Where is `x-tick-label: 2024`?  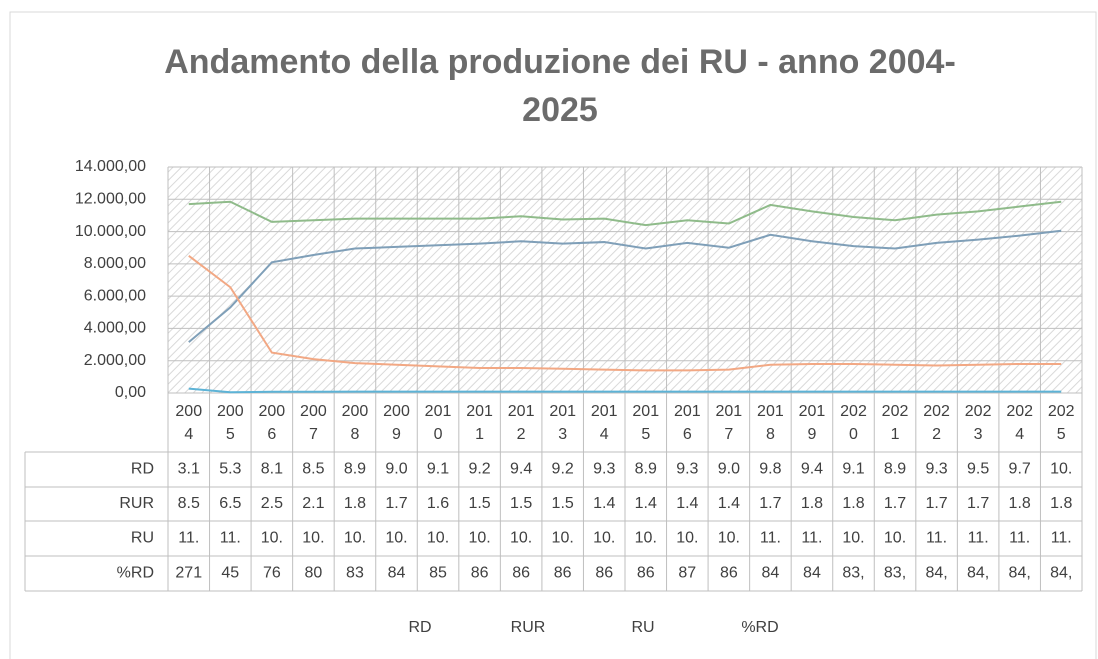
x-tick-label: 2024 is located at coordinates (1020, 423).